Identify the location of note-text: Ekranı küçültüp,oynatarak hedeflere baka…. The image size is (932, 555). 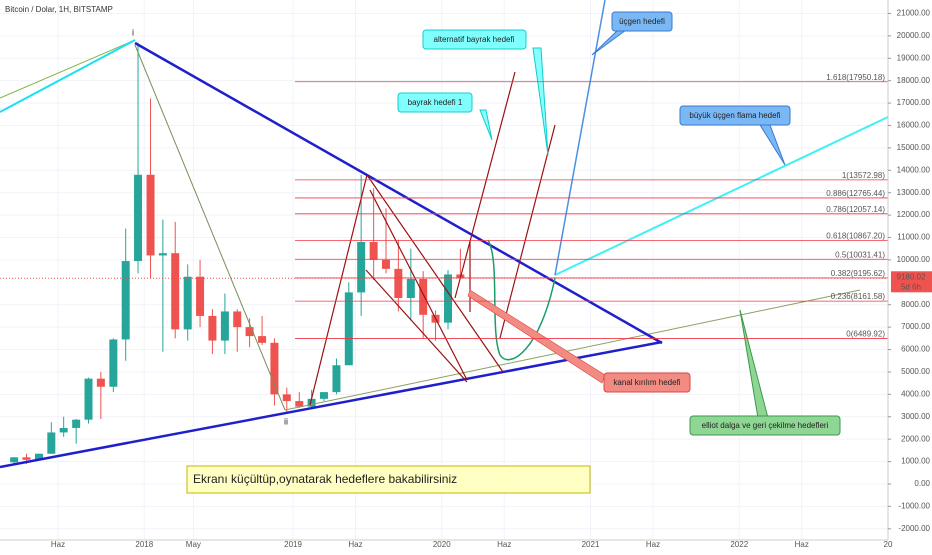
(325, 479).